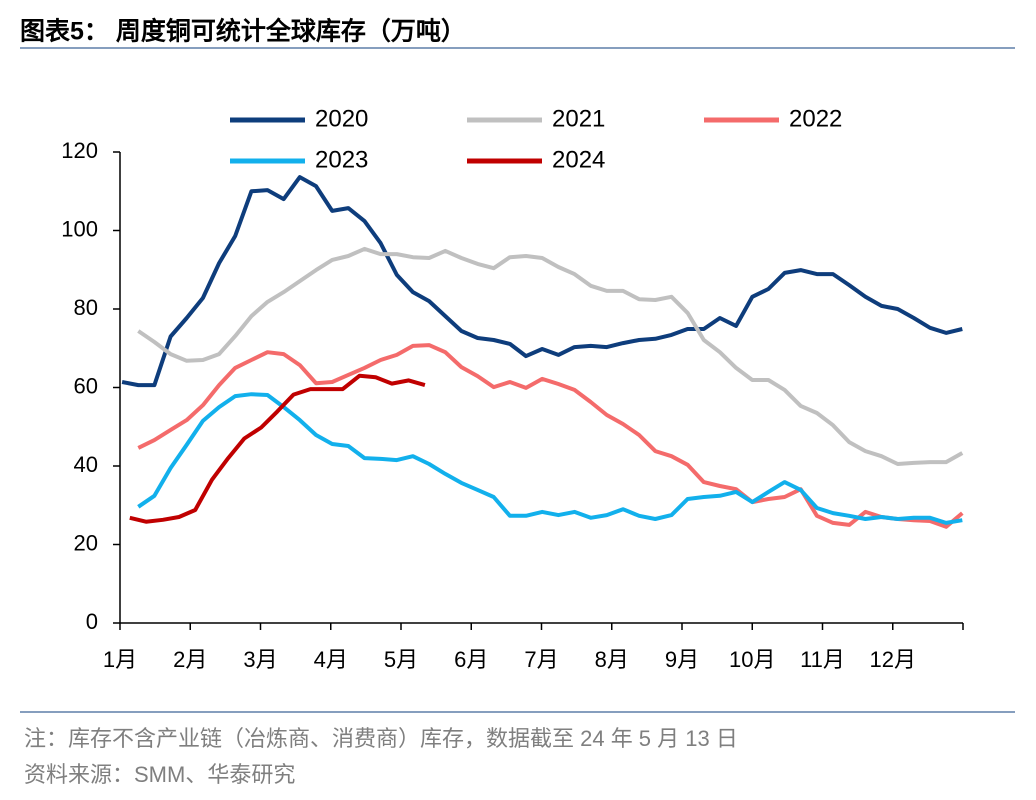 The height and width of the screenshot is (800, 1036). I want to click on x-tick-label: 12月, so click(893, 659).